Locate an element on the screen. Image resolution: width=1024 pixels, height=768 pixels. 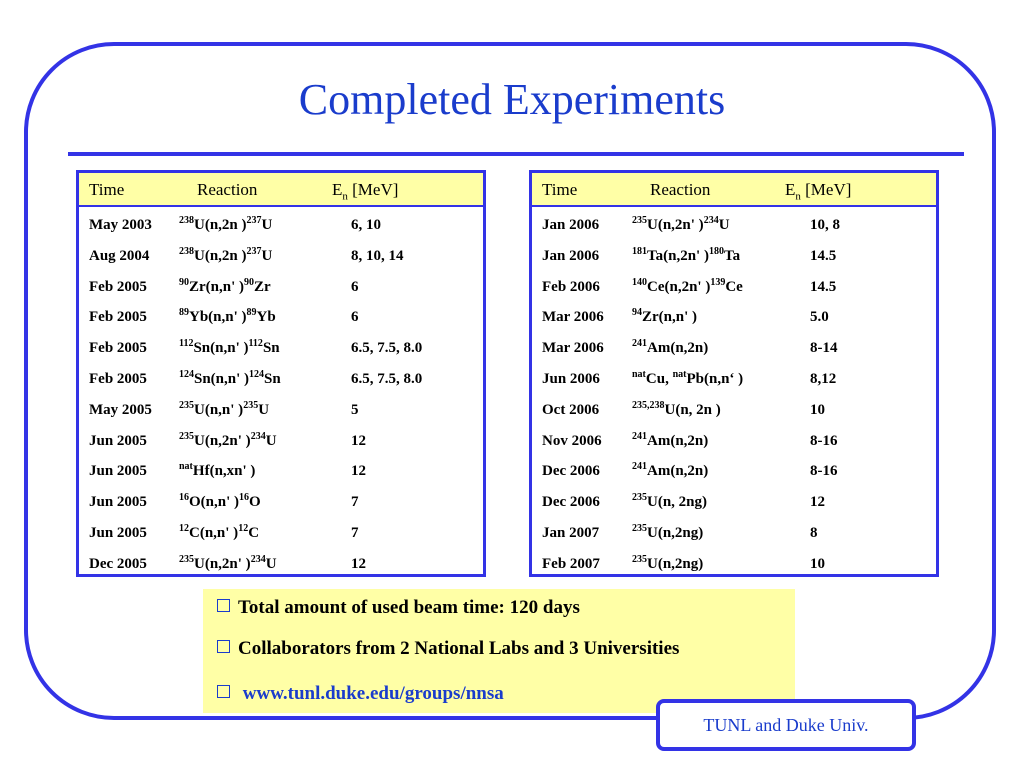
cell-energy: 8-14 is located at coordinates (824, 348).